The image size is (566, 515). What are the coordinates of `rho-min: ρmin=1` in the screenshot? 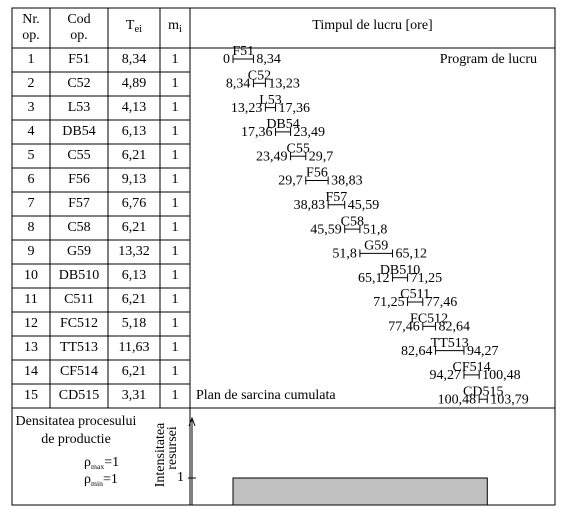 It's located at (101, 480).